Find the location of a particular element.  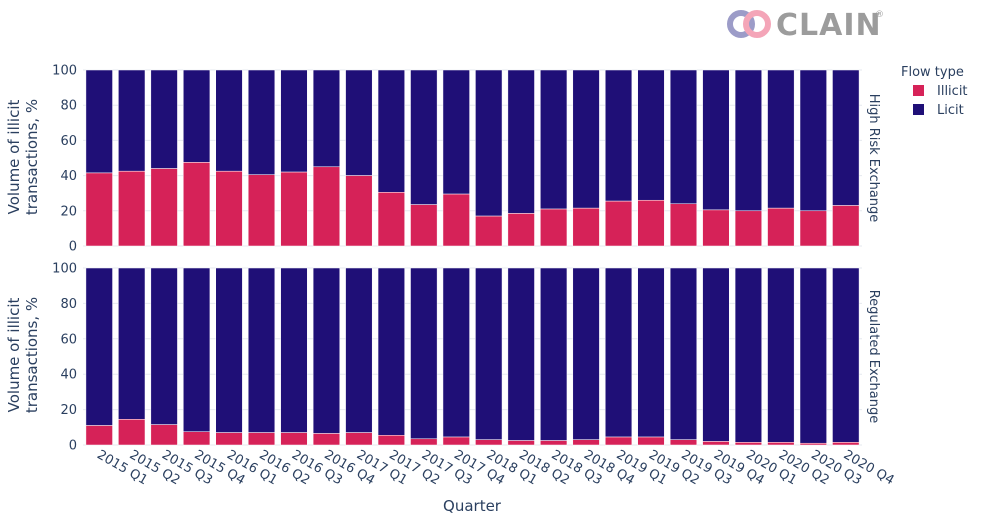

bar-illicit-high-risk-exchange-2017-q1 is located at coordinates (359, 211).